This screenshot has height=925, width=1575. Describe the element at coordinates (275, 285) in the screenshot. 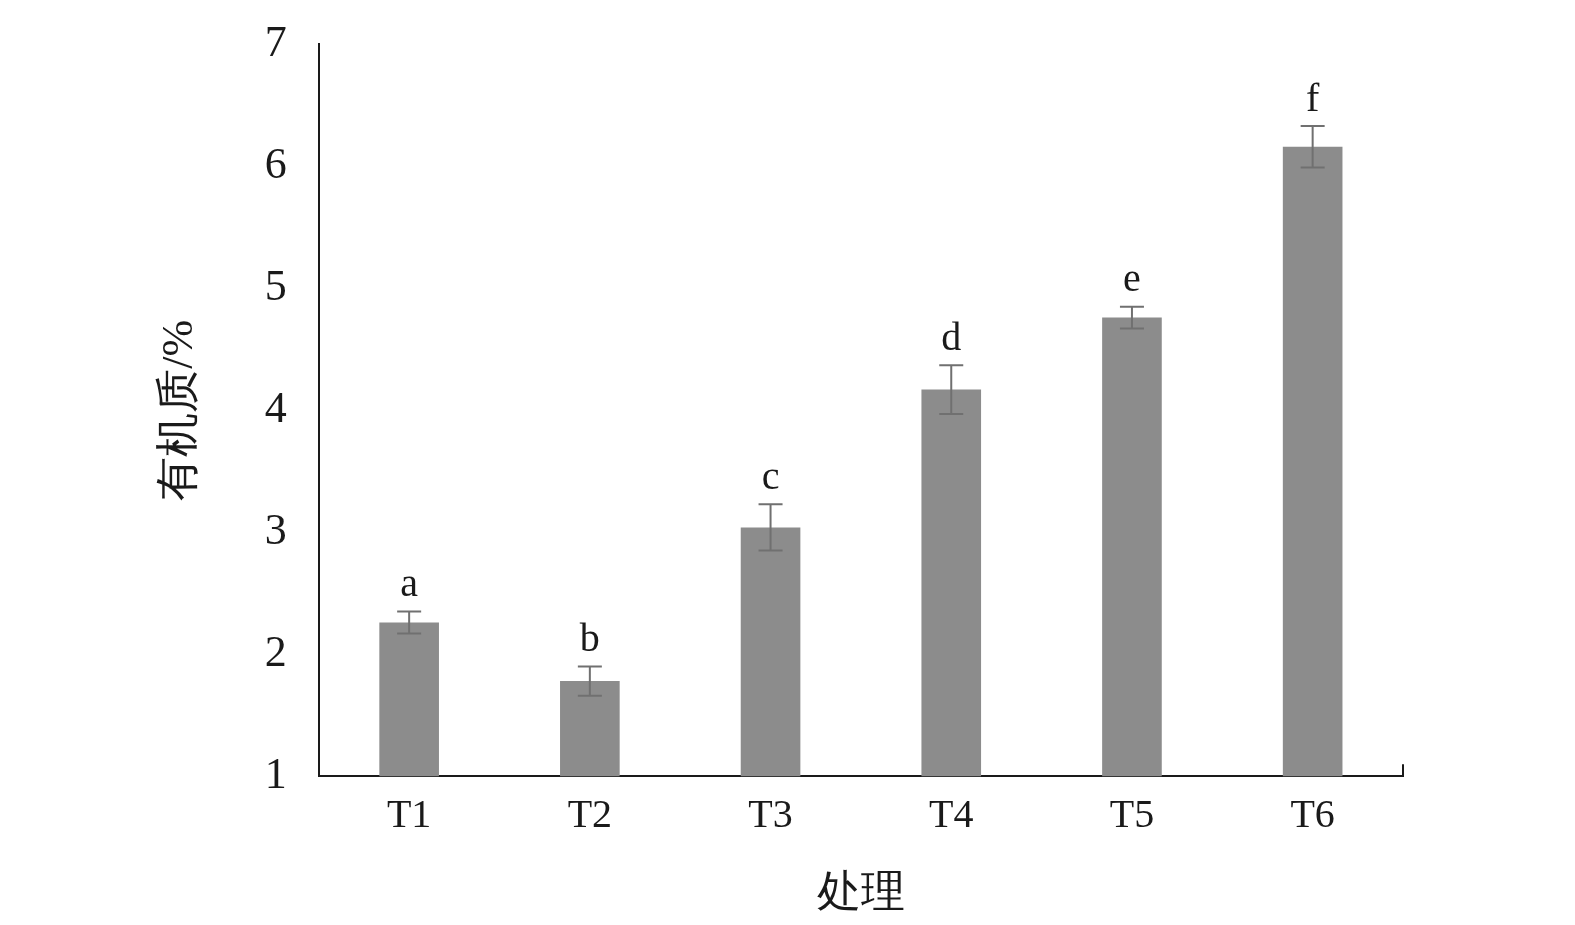

I see `y-tick-label: 5` at that location.